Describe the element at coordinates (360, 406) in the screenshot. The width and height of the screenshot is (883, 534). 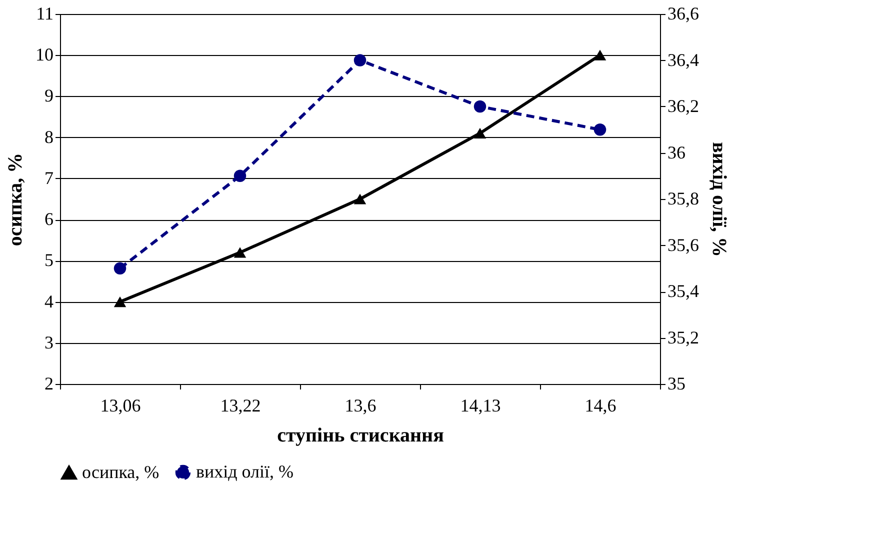
I see `x-tick-label: 13,6` at that location.